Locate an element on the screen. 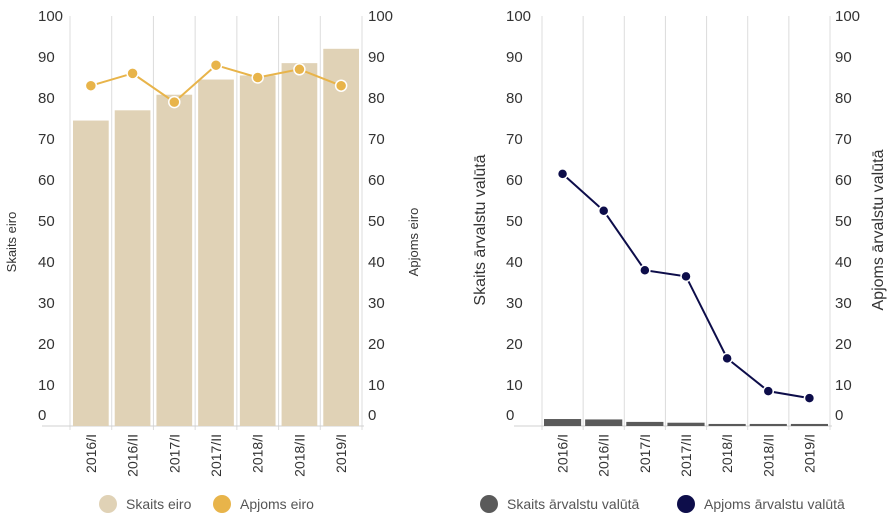 The height and width of the screenshot is (523, 889). legend-label: Apjoms eiro is located at coordinates (277, 504).